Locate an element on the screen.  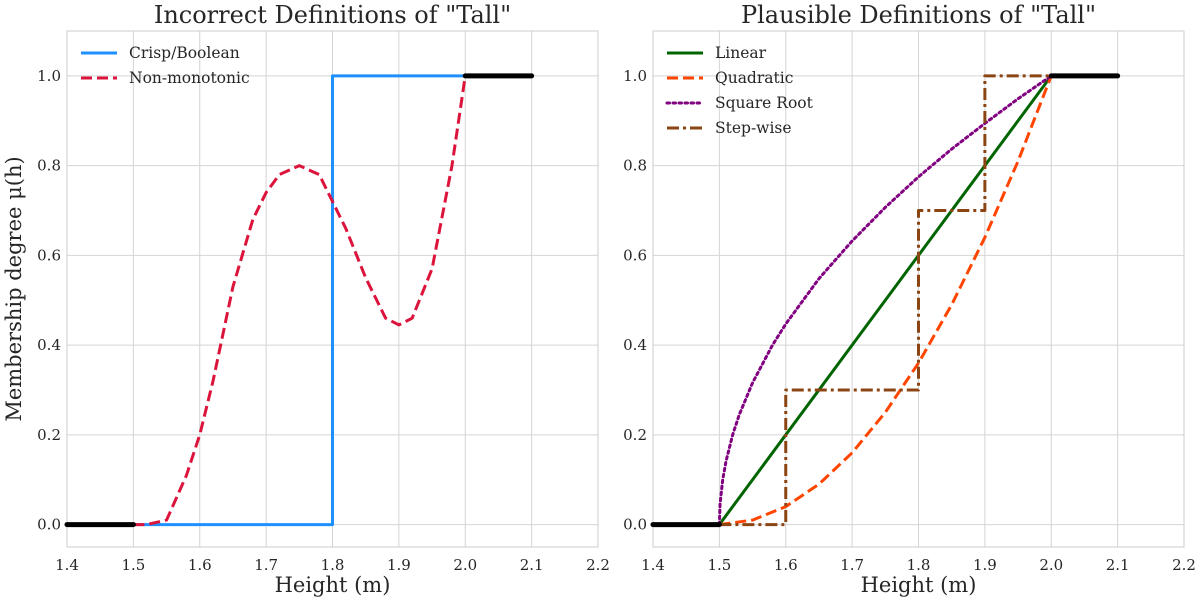
chart-title: Plausible Definitions of "Tall" is located at coordinates (918, 15).